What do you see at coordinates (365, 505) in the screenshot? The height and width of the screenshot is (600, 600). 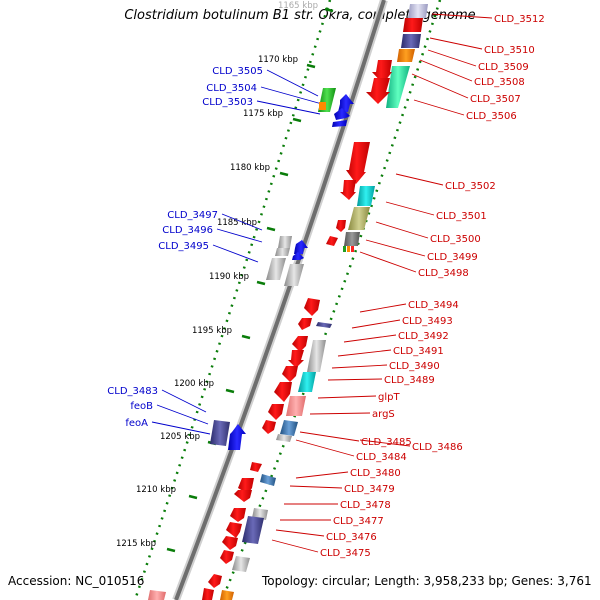 I see `reverse-gene-label: CLD_3478` at bounding box center [365, 505].